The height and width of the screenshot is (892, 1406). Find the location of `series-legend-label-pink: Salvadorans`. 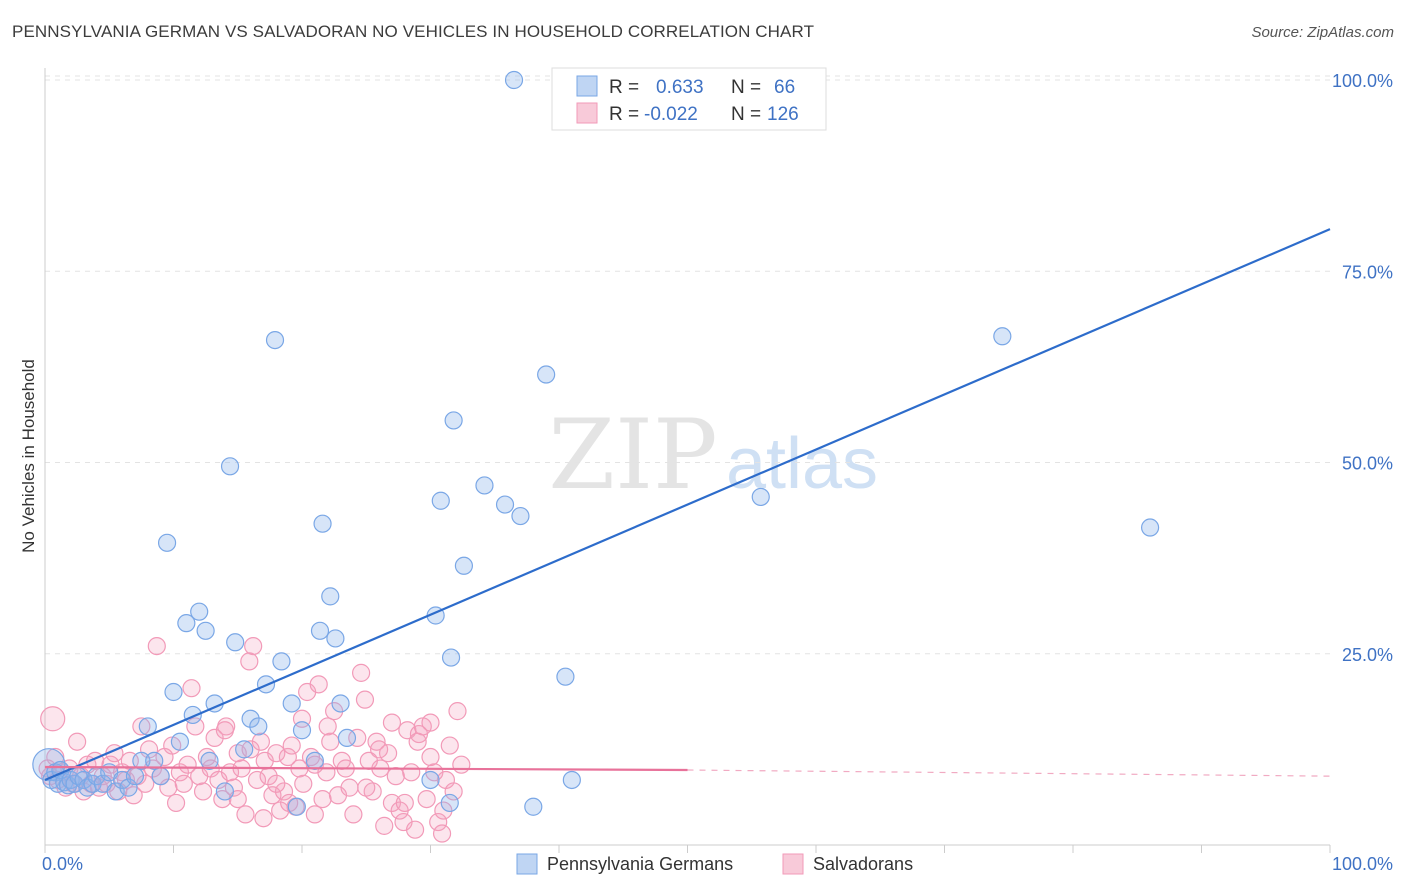

series-legend-label-pink: Salvadorans is located at coordinates (863, 864).